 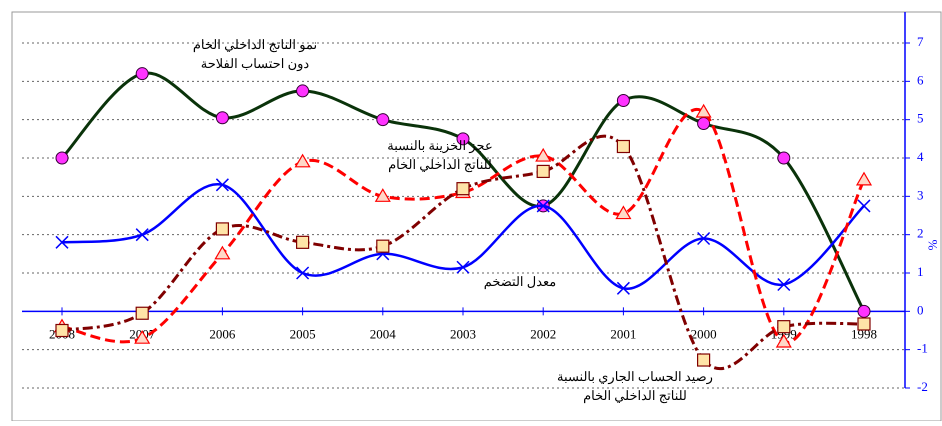 I want to click on annotation: معدل التضخم, so click(x=520, y=282).